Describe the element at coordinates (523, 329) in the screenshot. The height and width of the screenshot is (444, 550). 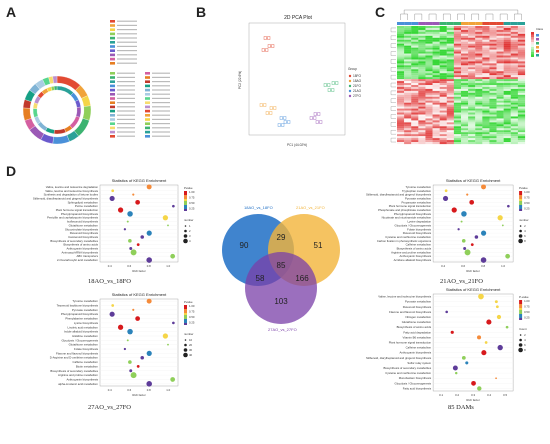
I see `kegg-legend-count-title: Count` at that location.